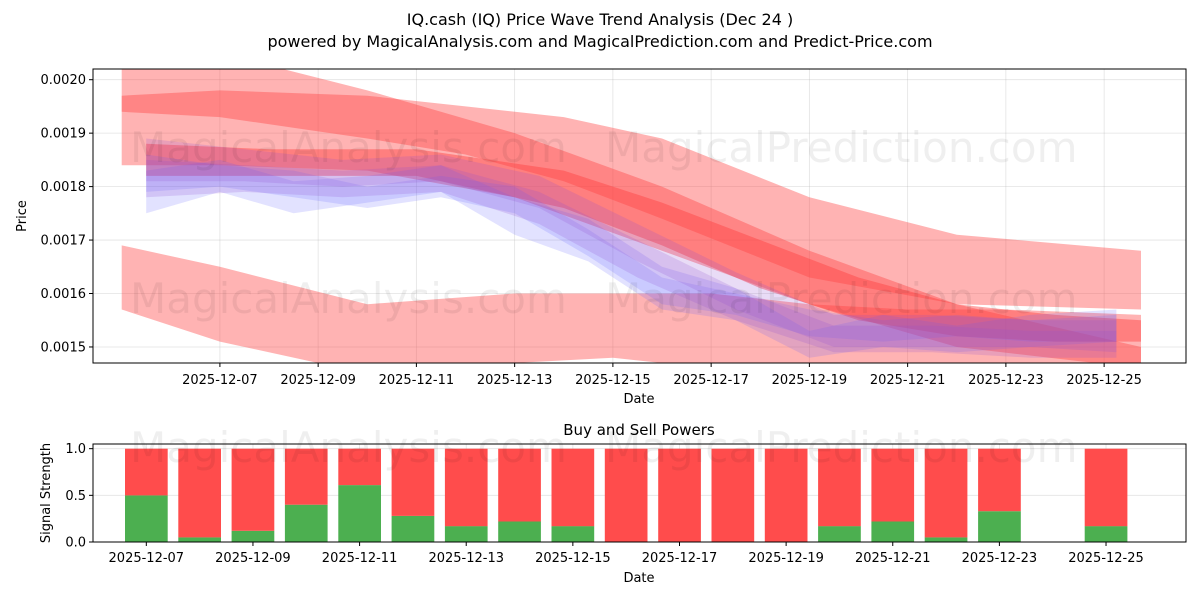 The width and height of the screenshot is (1200, 600). I want to click on buy-sell-x-tick-label: 2025-12-11, so click(360, 558).